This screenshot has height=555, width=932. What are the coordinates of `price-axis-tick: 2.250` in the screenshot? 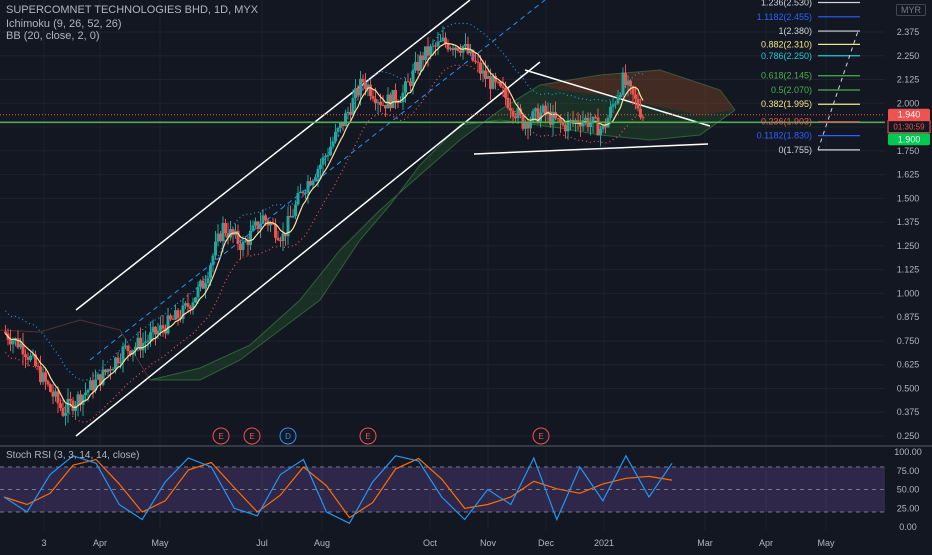 It's located at (908, 56).